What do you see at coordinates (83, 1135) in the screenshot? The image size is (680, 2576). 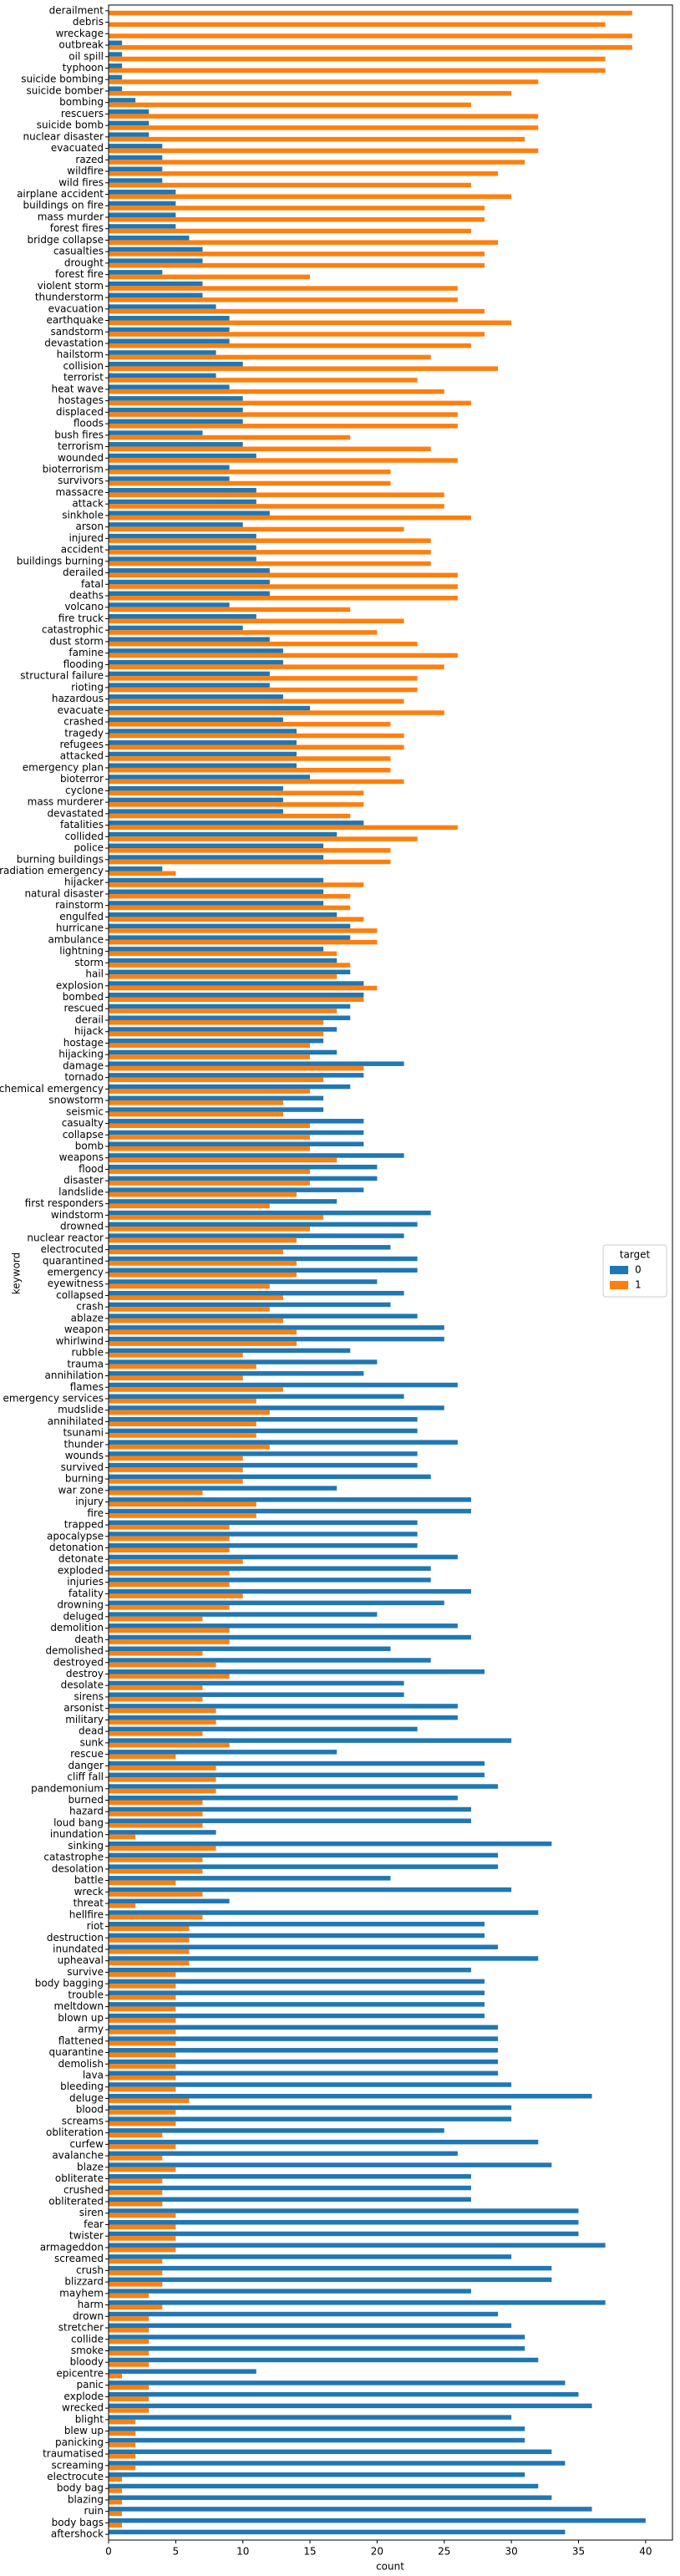 I see `y-tick-label: collapse` at bounding box center [83, 1135].